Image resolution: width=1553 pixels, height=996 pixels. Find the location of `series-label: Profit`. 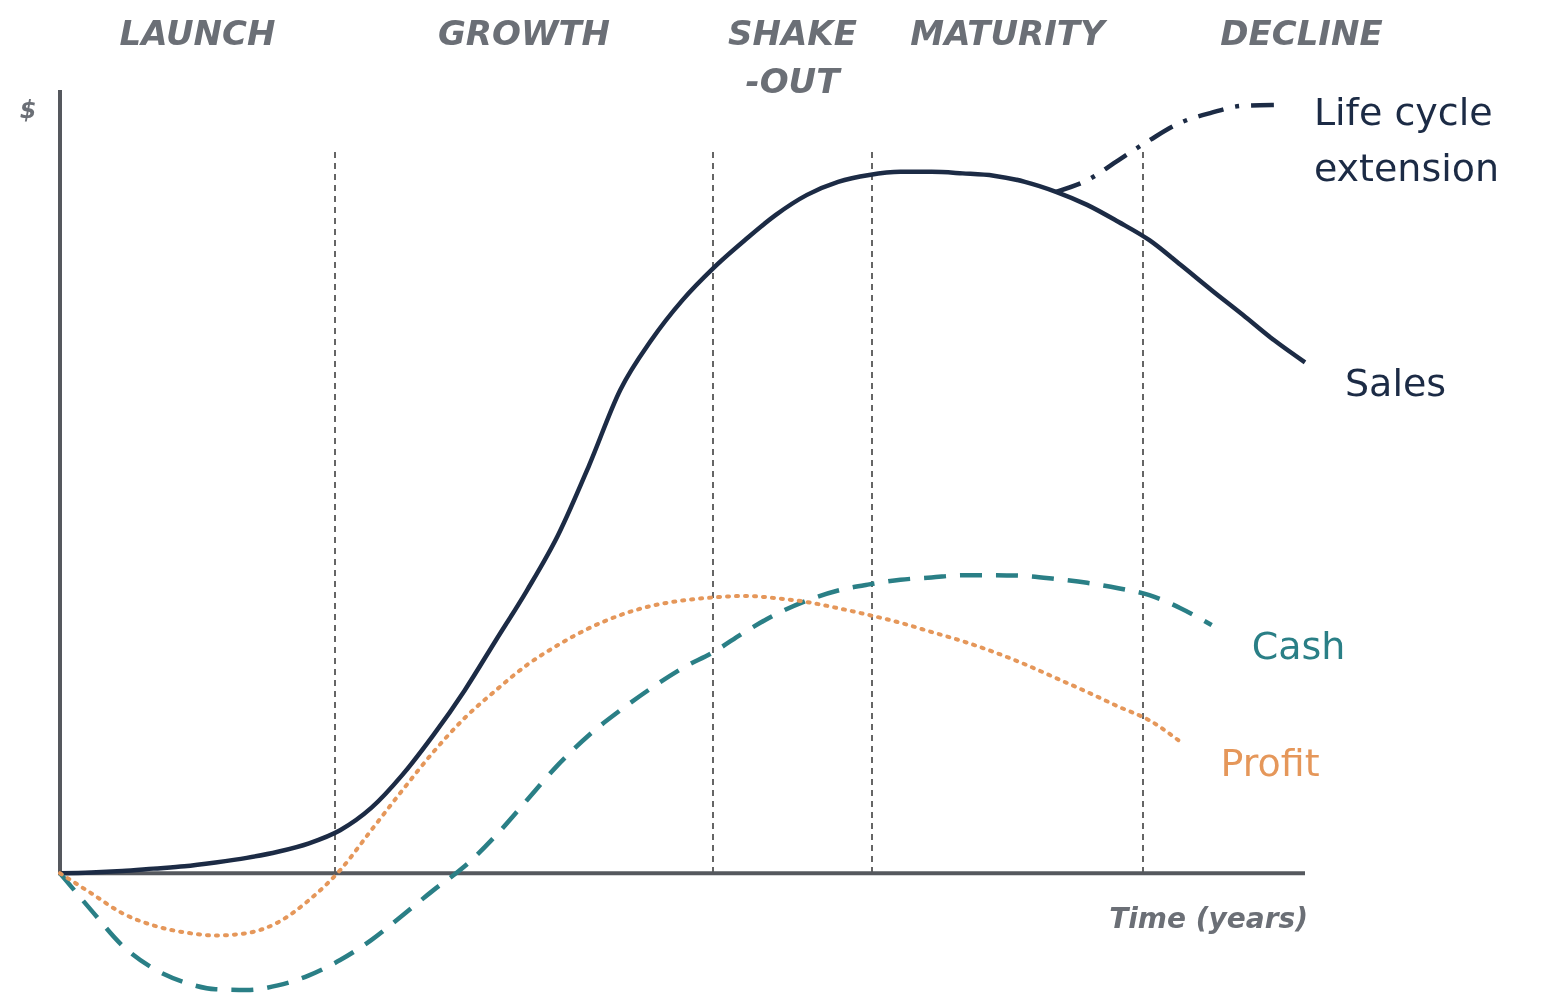

series-label: Profit is located at coordinates (1270, 762).